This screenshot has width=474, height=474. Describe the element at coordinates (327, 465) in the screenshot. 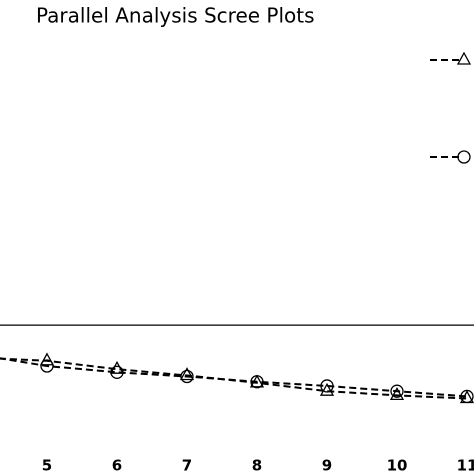

I see `x-tick-label: 9` at that location.